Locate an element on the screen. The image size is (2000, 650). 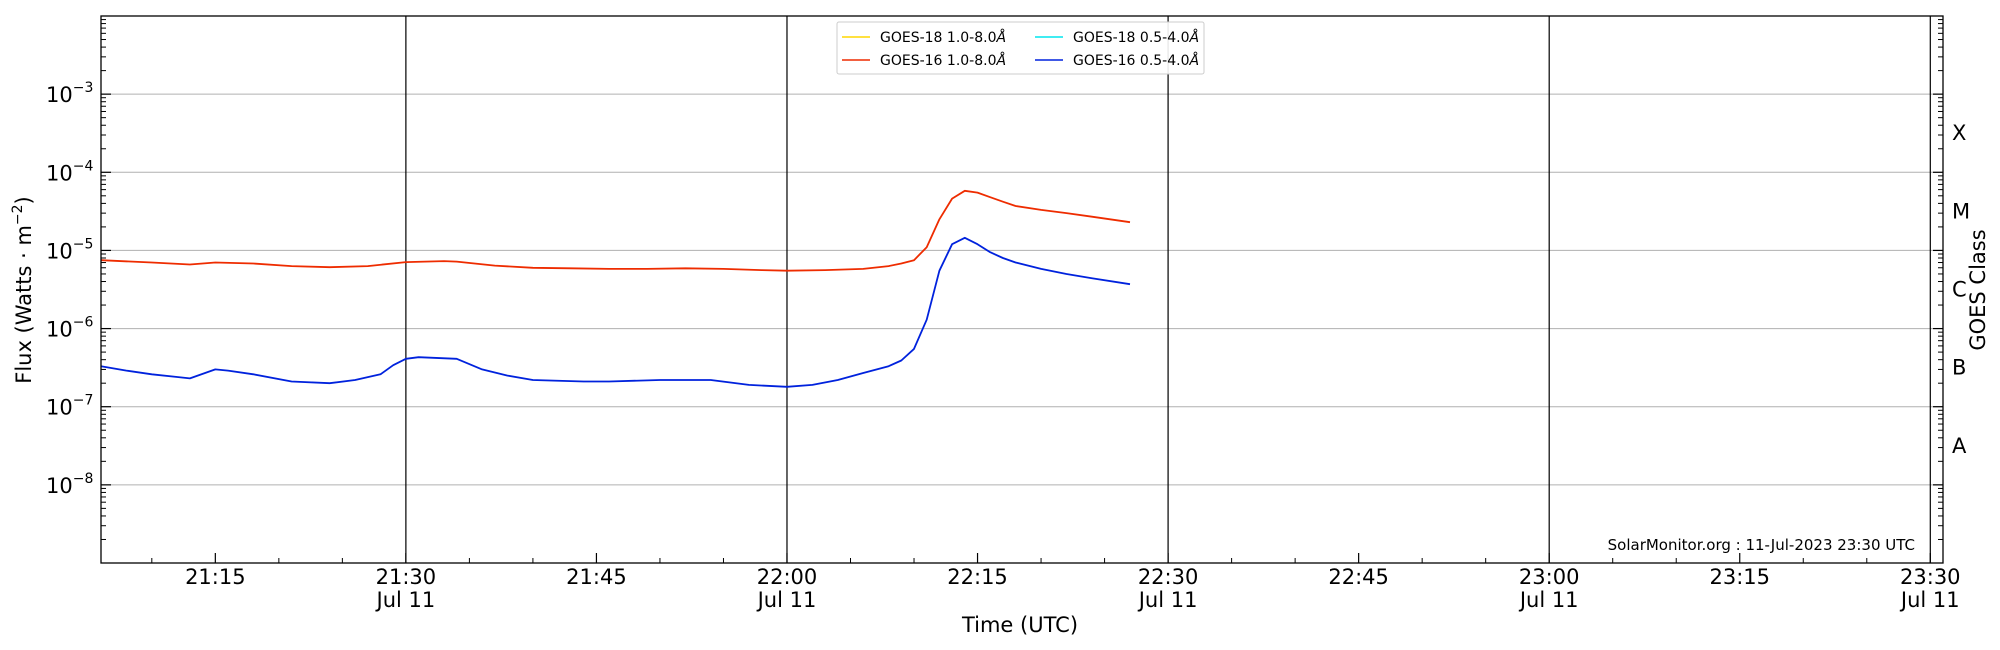
legend-label-goes16-short: GOES-16 0.5-4.0Å is located at coordinates (1136, 60).